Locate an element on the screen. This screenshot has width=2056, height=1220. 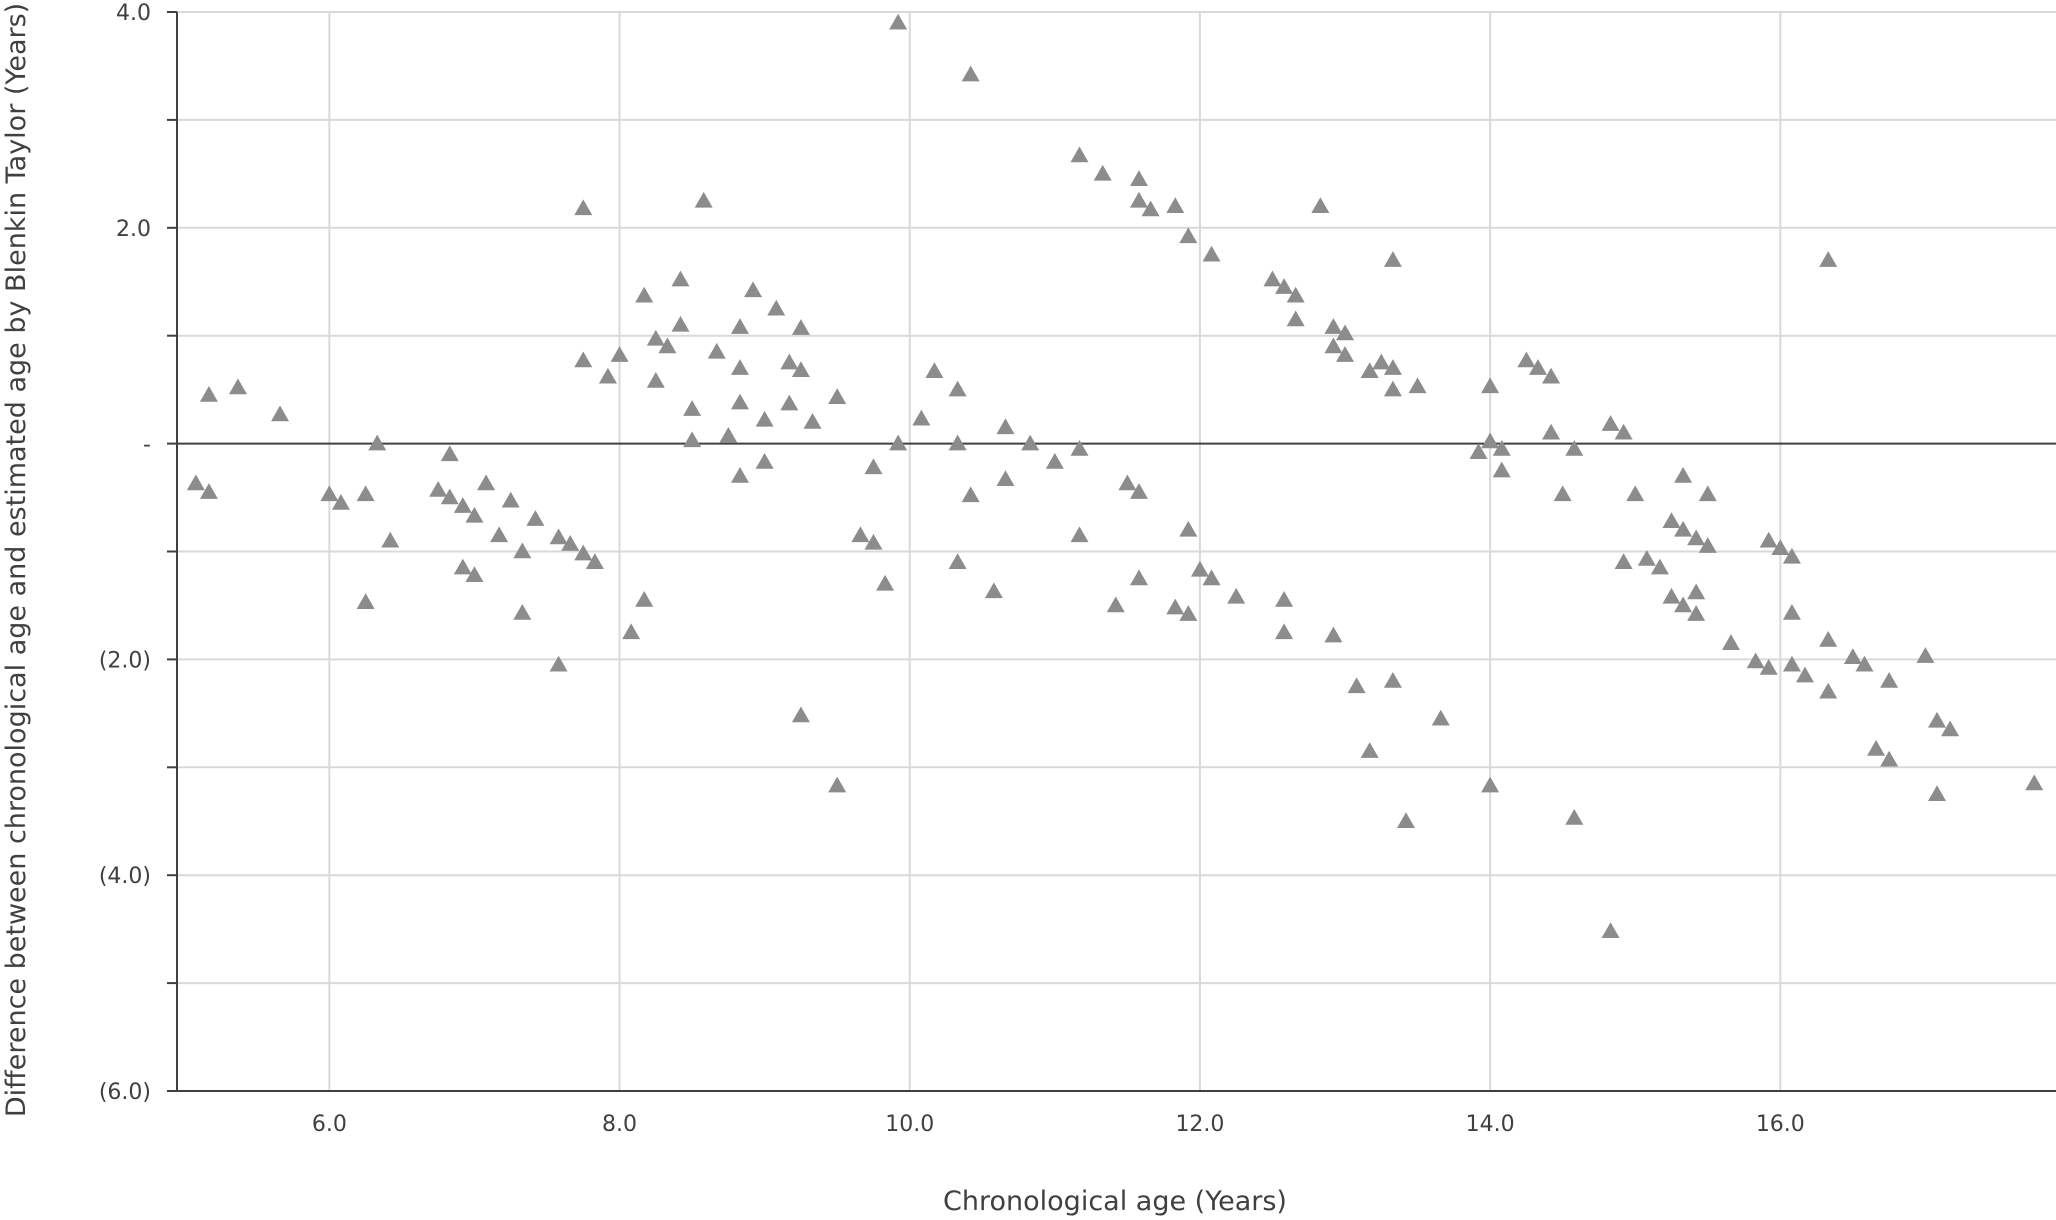
y-tick-label: - is located at coordinates (147, 445).